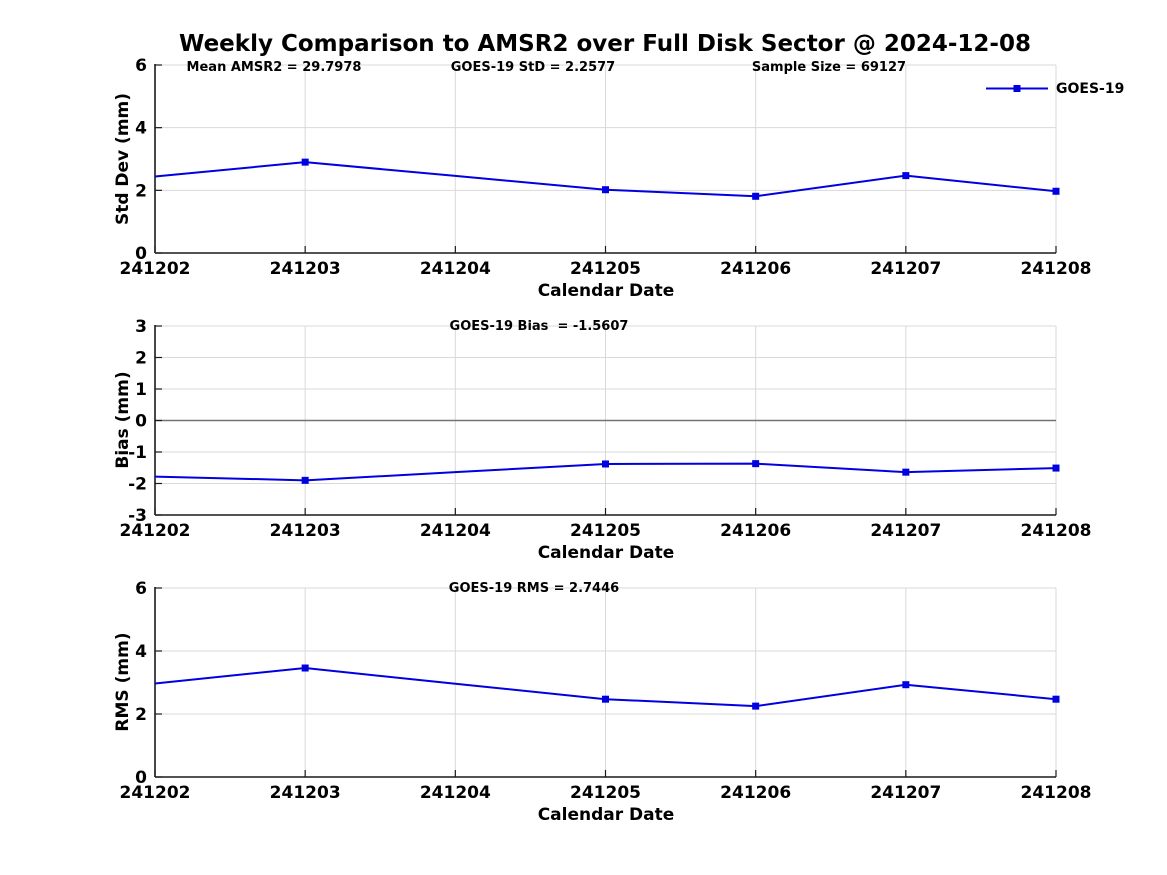 This screenshot has width=1167, height=875. What do you see at coordinates (606, 815) in the screenshot?
I see `rms-x-axis-label: Calendar Date` at bounding box center [606, 815].